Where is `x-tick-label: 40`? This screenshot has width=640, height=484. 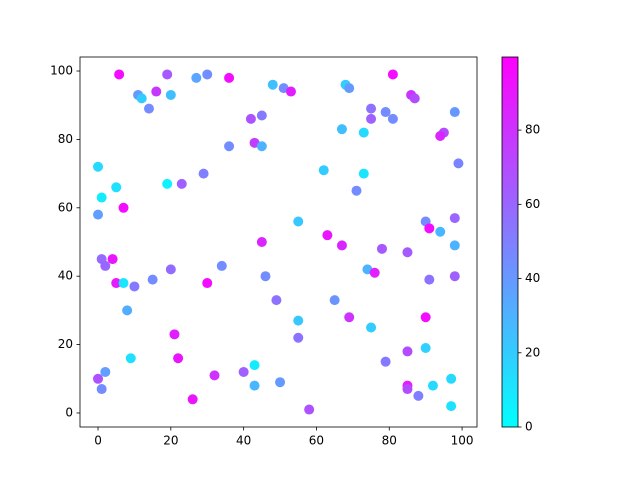
x-tick-label: 40 is located at coordinates (243, 441).